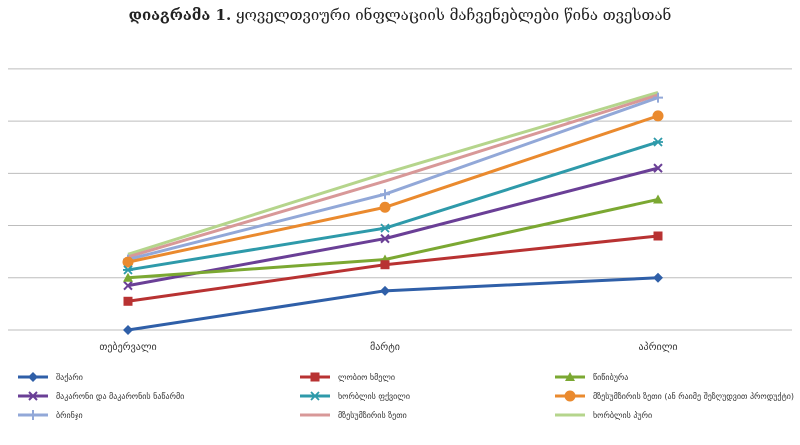  Describe the element at coordinates (180, 15) in the screenshot. I see `chart-title-prefix: დიაგრამა 1.` at that location.